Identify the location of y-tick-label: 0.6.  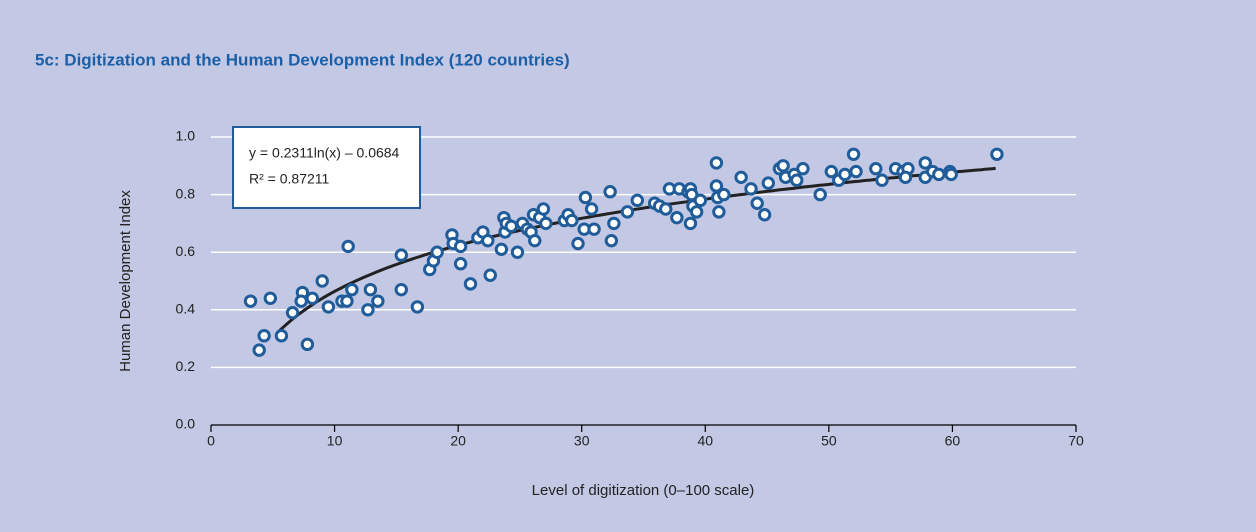
(186, 251).